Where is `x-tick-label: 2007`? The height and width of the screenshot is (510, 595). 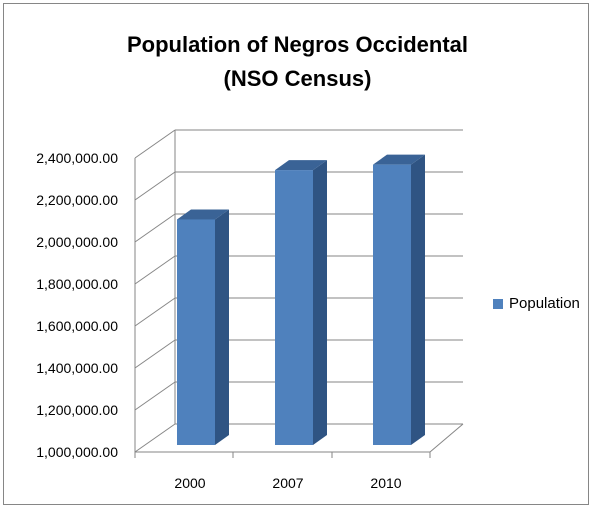
x-tick-label: 2007 is located at coordinates (287, 483).